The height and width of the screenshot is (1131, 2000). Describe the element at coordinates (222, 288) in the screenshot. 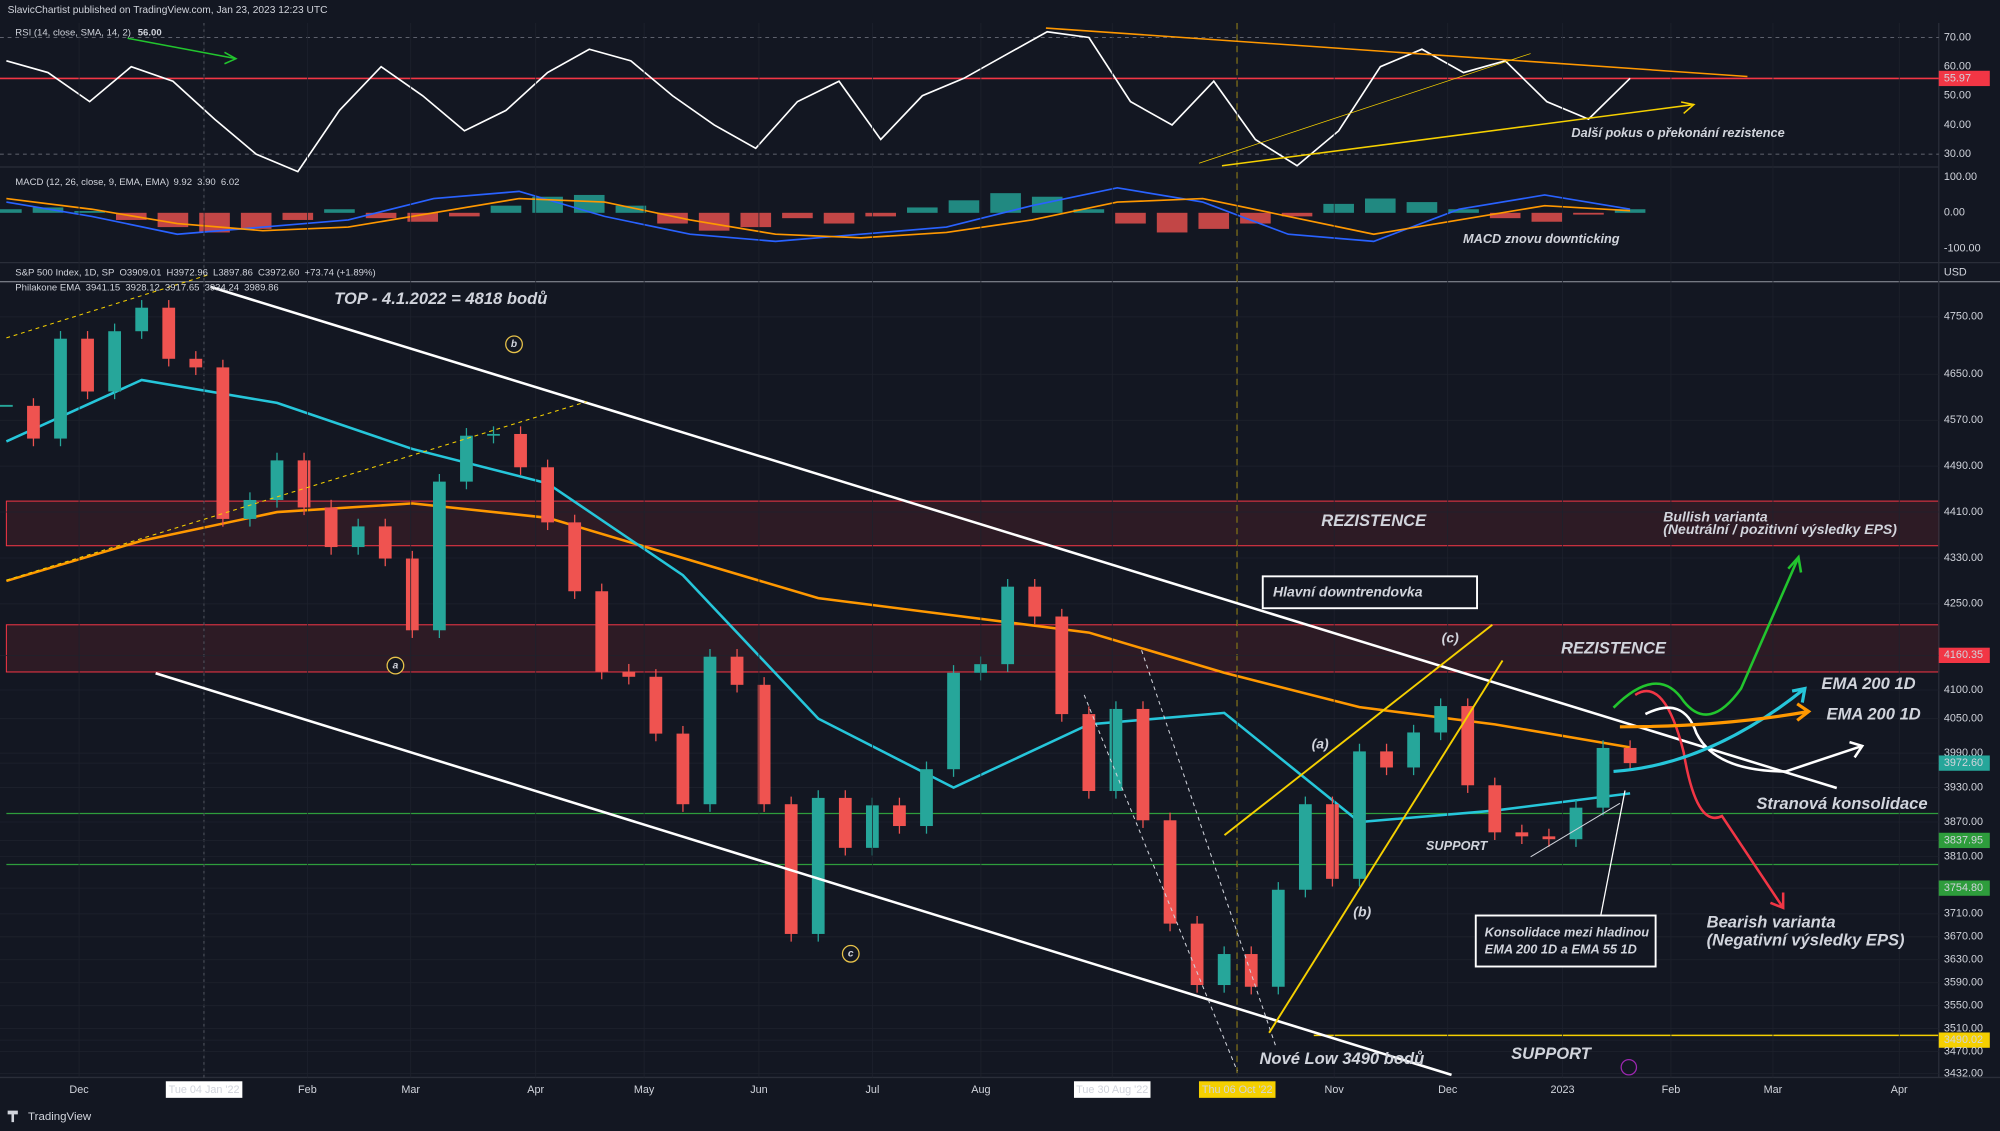

I see `legend-text: 3934.24` at that location.